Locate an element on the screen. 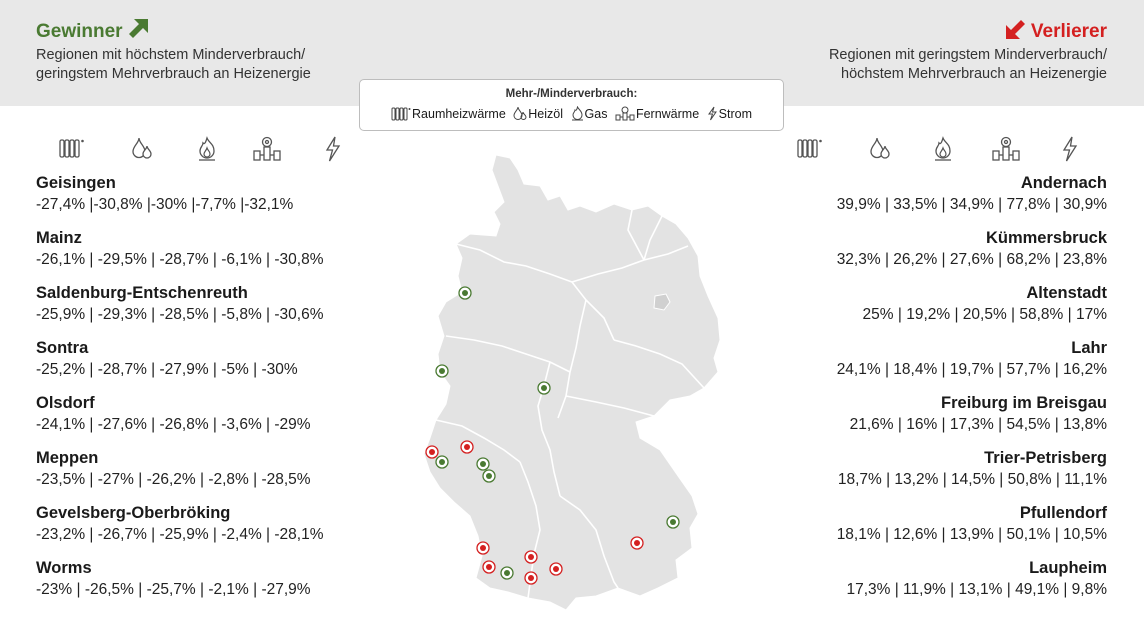 This screenshot has height=643, width=1144. region-values: -24,1% | -27,6% | -26,8% | -3,6% | -29% is located at coordinates (173, 424).